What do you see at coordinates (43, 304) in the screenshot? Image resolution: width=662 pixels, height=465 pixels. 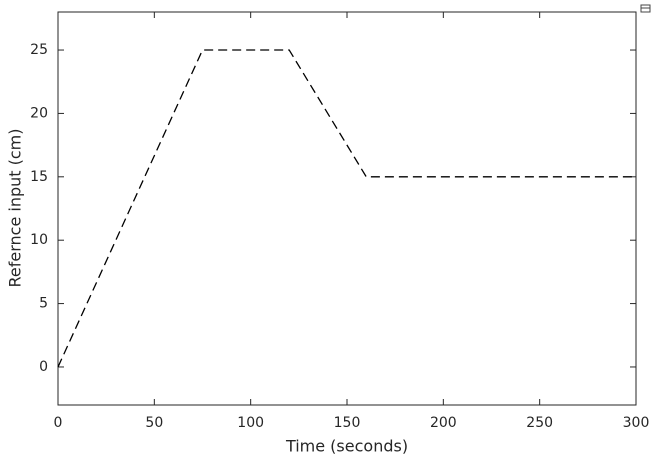 I see `y-tick-label: 5` at bounding box center [43, 304].